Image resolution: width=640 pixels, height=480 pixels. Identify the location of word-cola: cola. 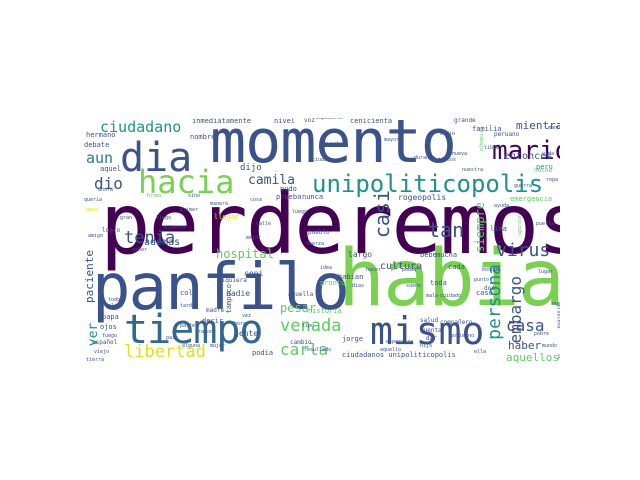
(188, 293).